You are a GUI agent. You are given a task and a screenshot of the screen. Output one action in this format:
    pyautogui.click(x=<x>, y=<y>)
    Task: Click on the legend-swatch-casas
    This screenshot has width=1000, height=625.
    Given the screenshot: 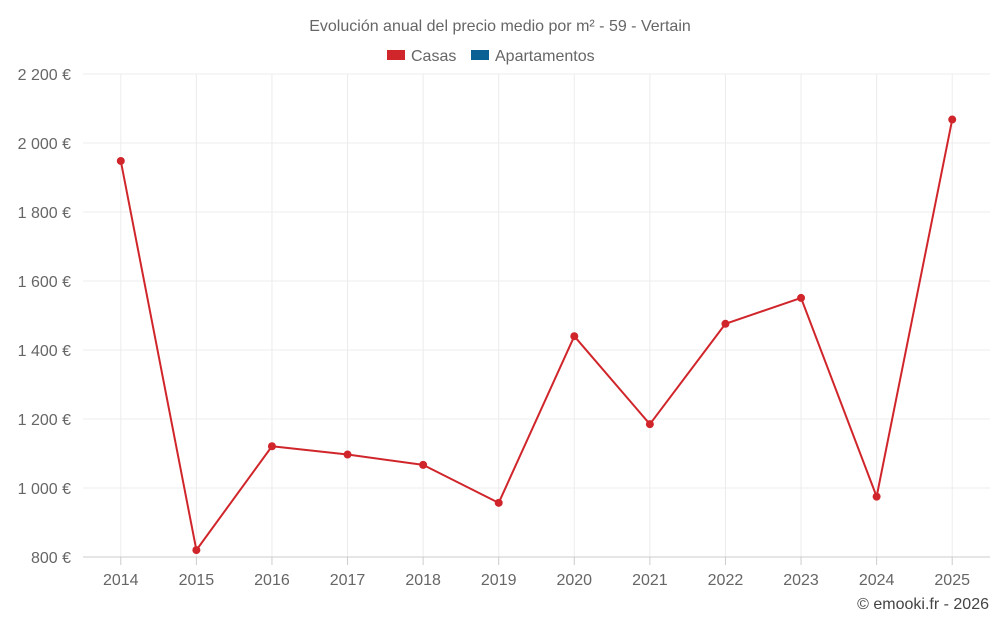 What is the action you would take?
    pyautogui.click(x=396, y=55)
    